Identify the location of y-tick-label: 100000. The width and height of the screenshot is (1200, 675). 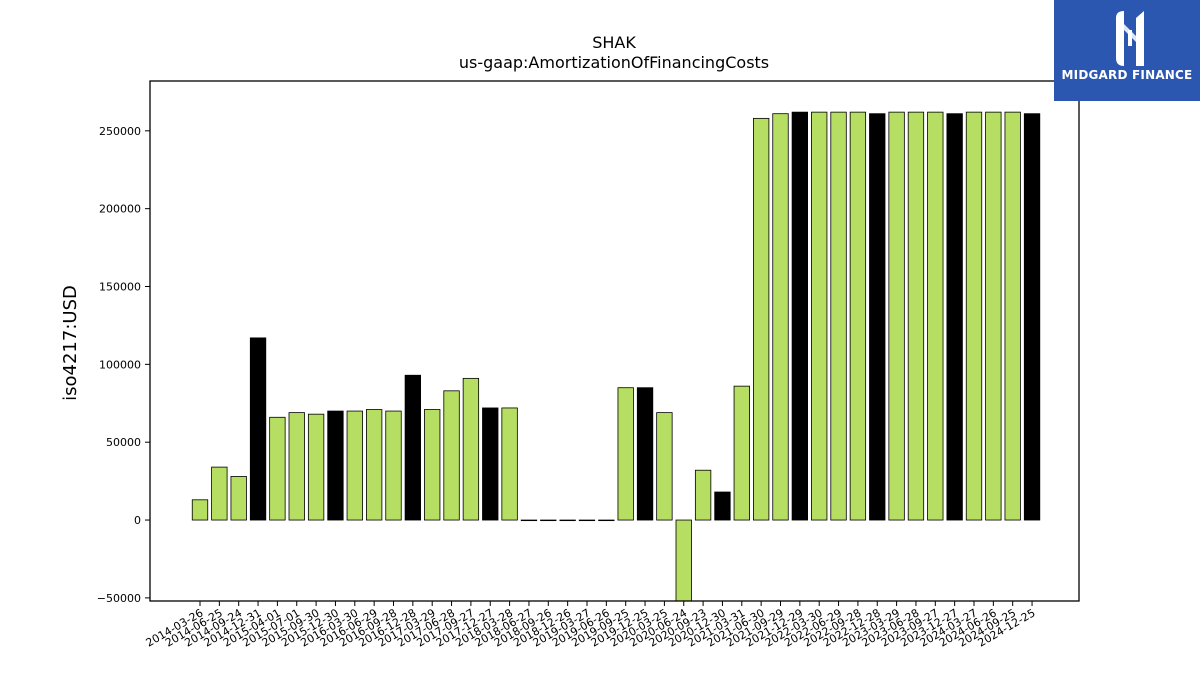
(120, 364).